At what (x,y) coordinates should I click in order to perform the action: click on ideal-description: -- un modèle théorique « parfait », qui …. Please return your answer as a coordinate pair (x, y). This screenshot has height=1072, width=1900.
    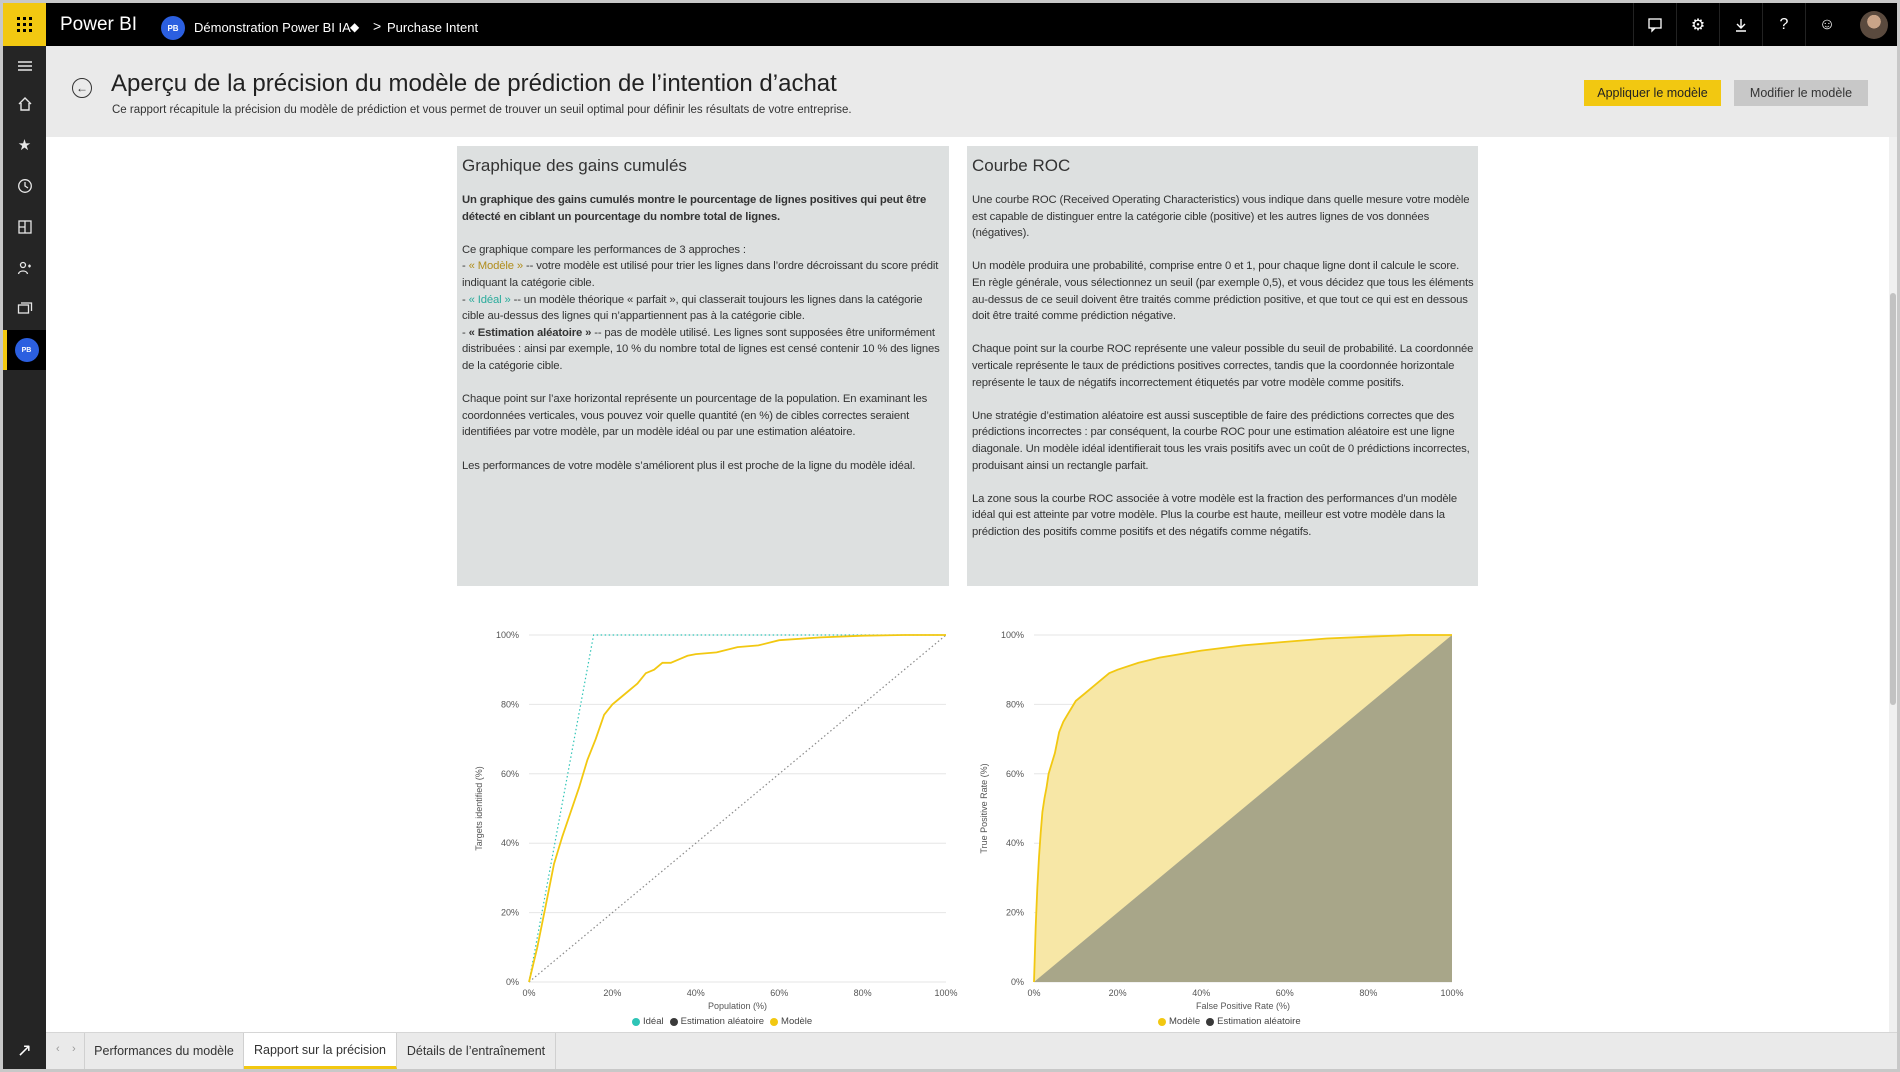
    Looking at the image, I should click on (692, 308).